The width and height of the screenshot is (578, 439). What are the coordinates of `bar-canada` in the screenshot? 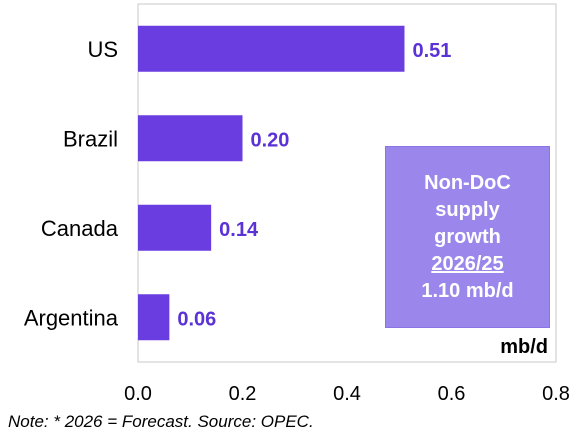 It's located at (175, 227).